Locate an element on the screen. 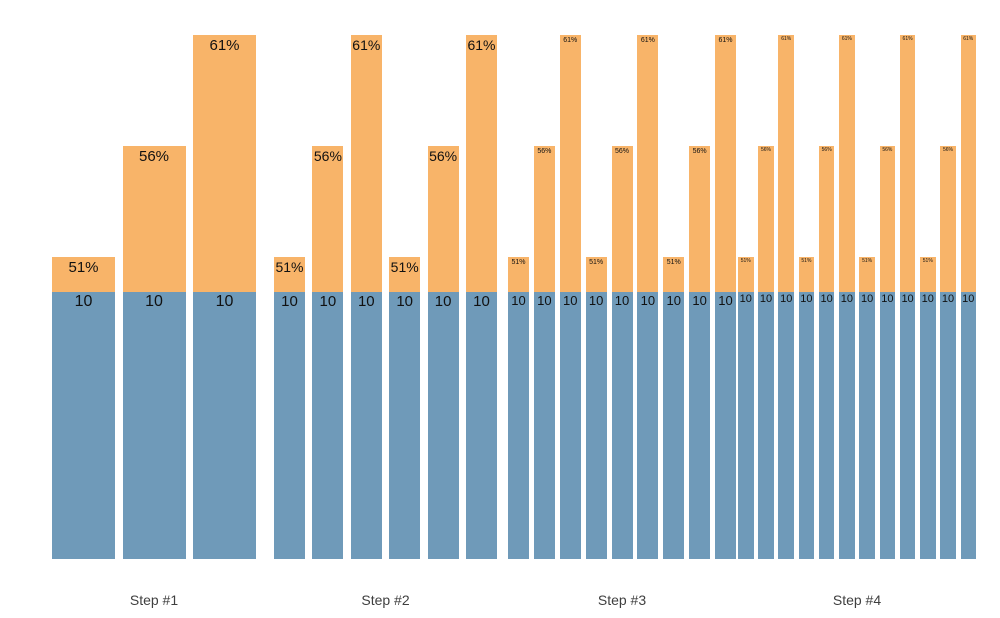  step-label: Step #4 is located at coordinates (857, 600).